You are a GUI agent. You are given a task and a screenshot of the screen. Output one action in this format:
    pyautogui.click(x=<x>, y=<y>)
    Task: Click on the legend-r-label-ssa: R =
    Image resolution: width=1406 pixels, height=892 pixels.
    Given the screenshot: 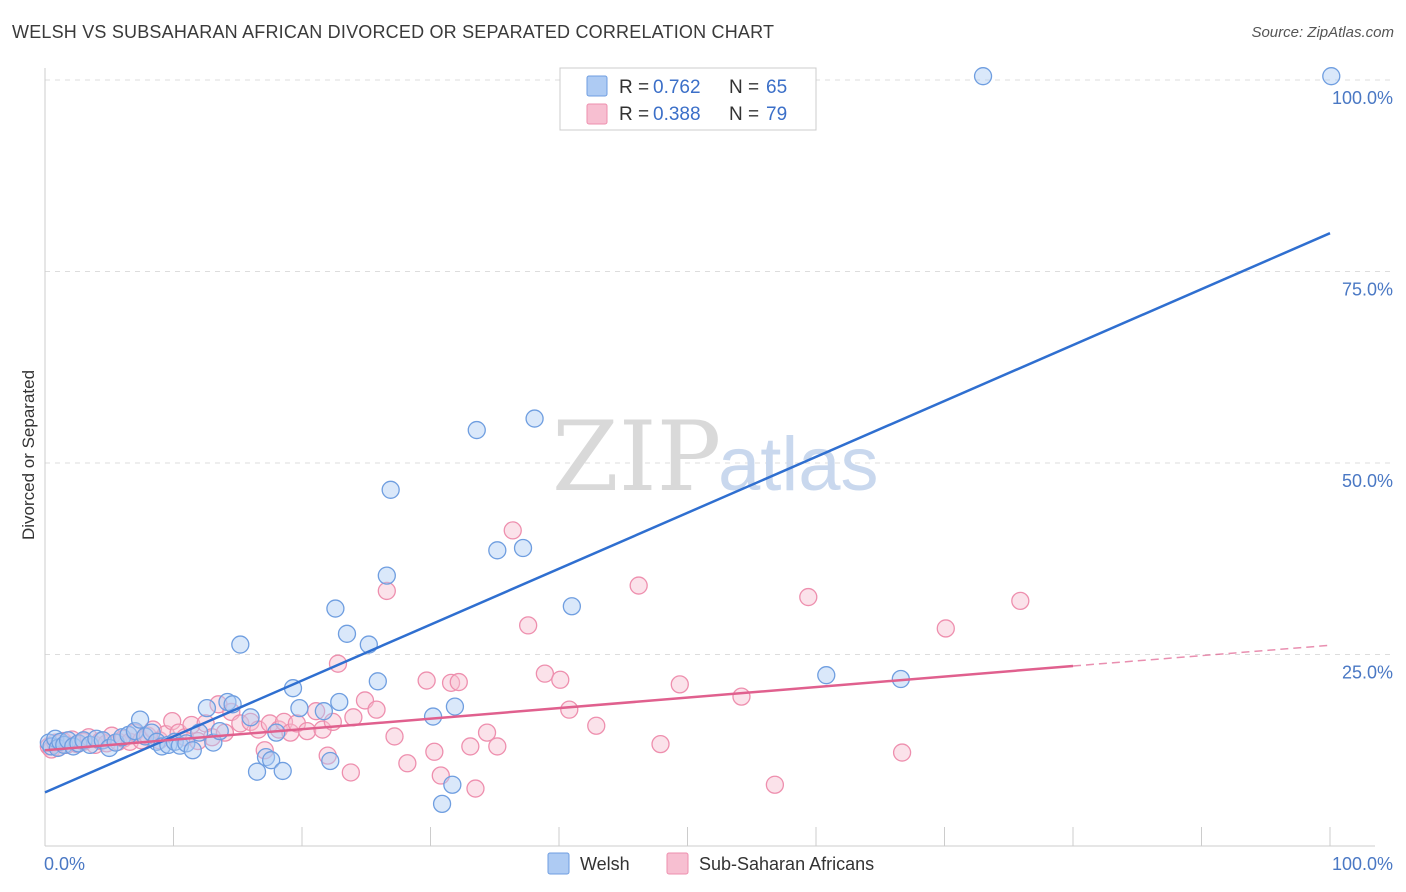 What is the action you would take?
    pyautogui.click(x=634, y=114)
    